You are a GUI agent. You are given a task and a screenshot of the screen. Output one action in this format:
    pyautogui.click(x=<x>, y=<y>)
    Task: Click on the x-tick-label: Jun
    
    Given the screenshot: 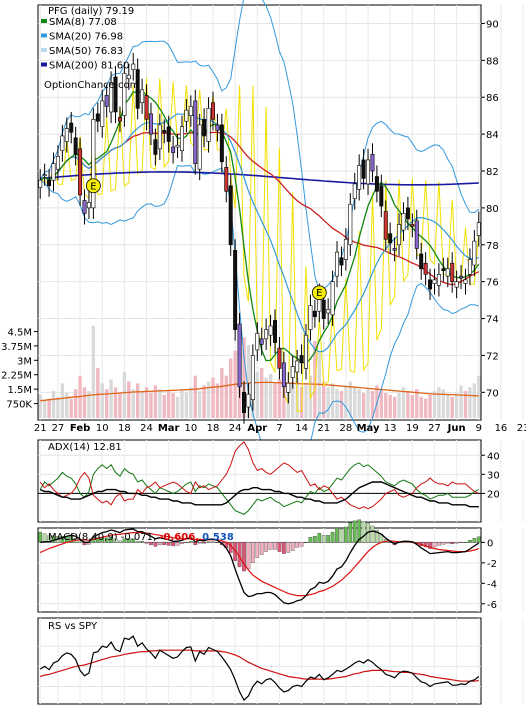 What is the action you would take?
    pyautogui.click(x=456, y=428)
    